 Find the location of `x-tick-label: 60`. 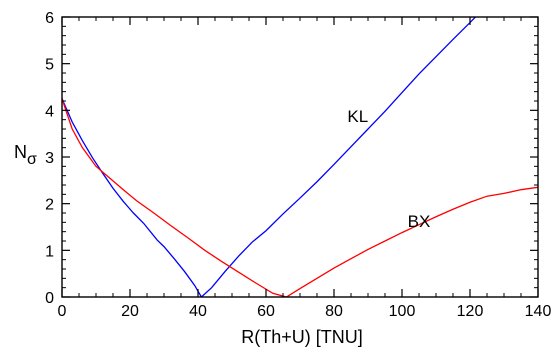

x-tick-label: 60 is located at coordinates (266, 311).